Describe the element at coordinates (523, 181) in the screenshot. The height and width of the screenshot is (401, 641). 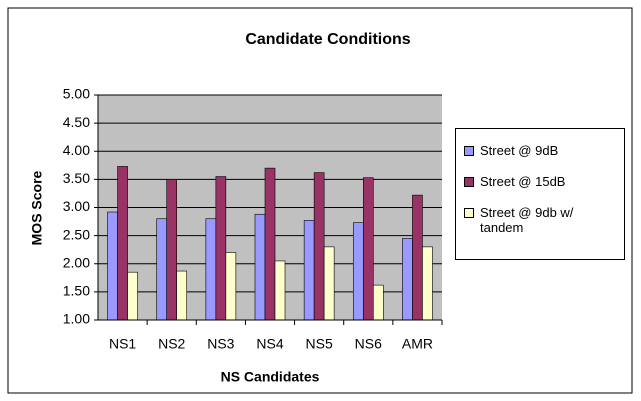
I see `legend-label: Street @ 15dB` at that location.